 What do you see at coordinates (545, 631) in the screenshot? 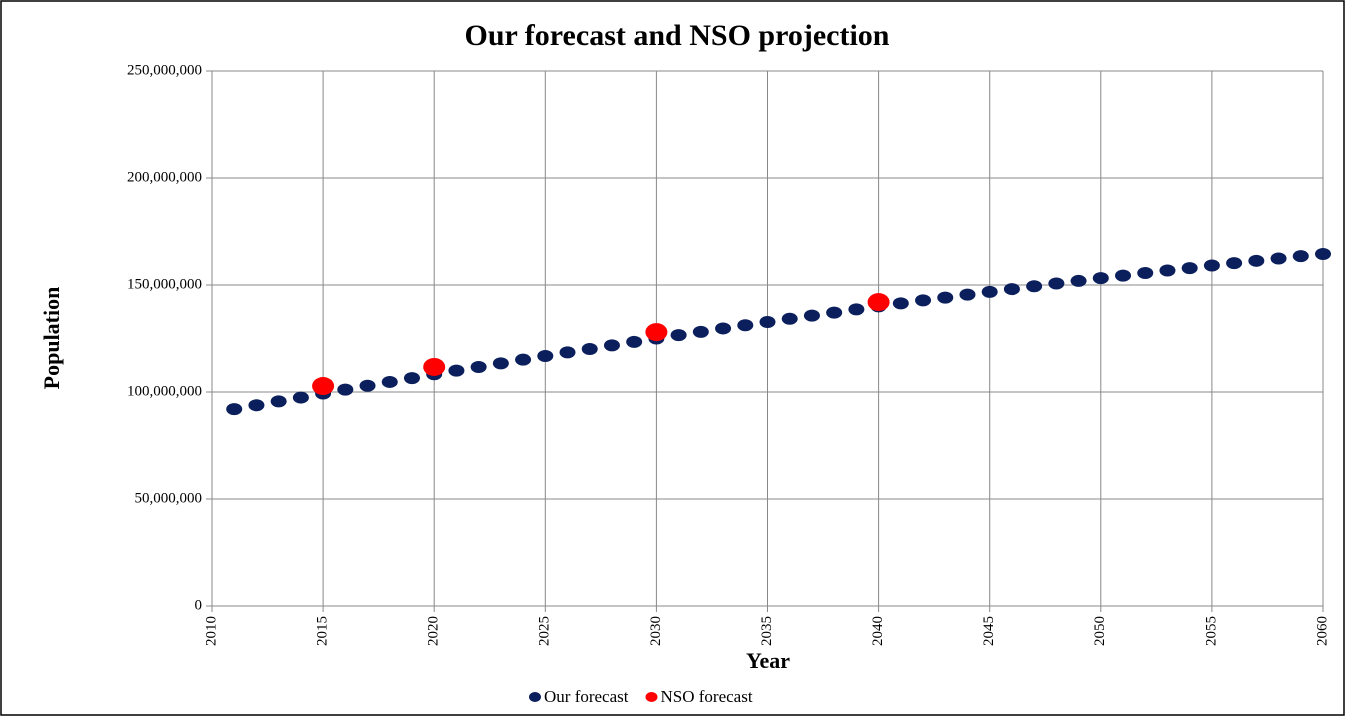
I see `x-tick-label: 2025` at bounding box center [545, 631].